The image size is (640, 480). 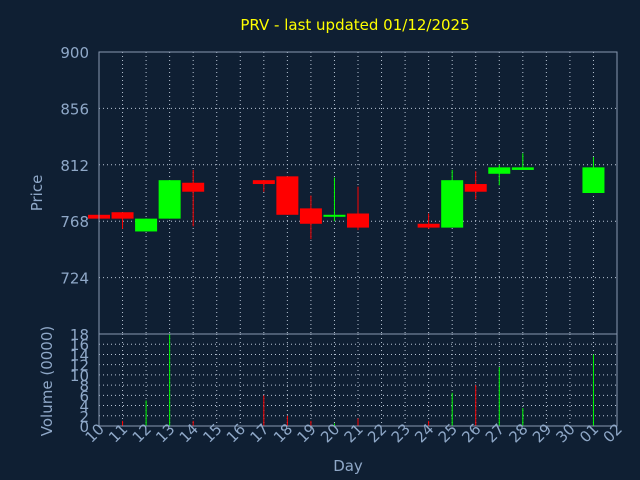 I want to click on x-tick: 30, so click(x=566, y=433).